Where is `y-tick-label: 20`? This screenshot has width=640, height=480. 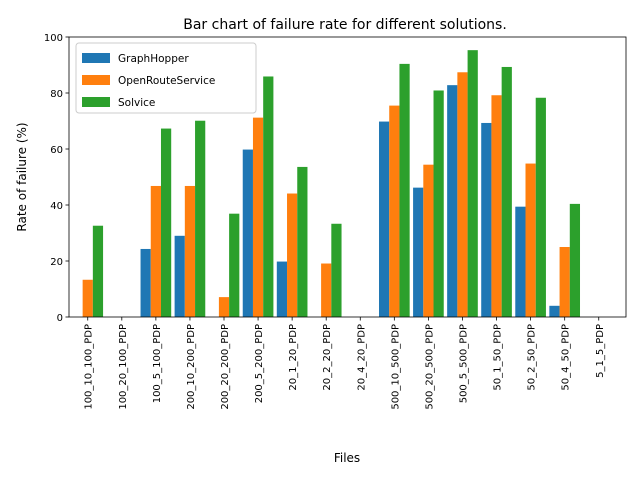 y-tick-label: 20 is located at coordinates (56, 262).